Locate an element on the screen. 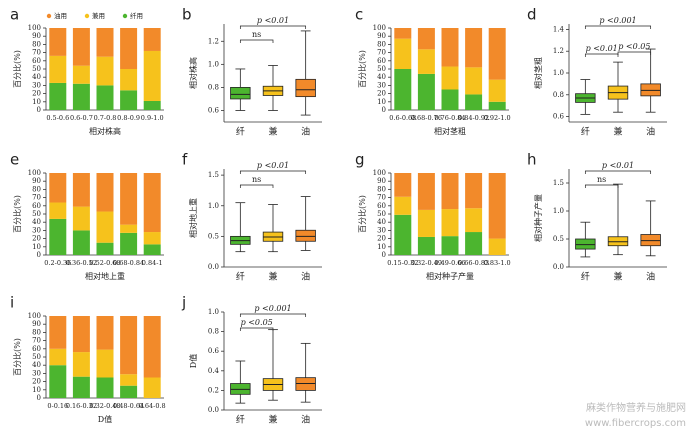  x-axis-title: 相对茎粗 is located at coordinates (450, 131).